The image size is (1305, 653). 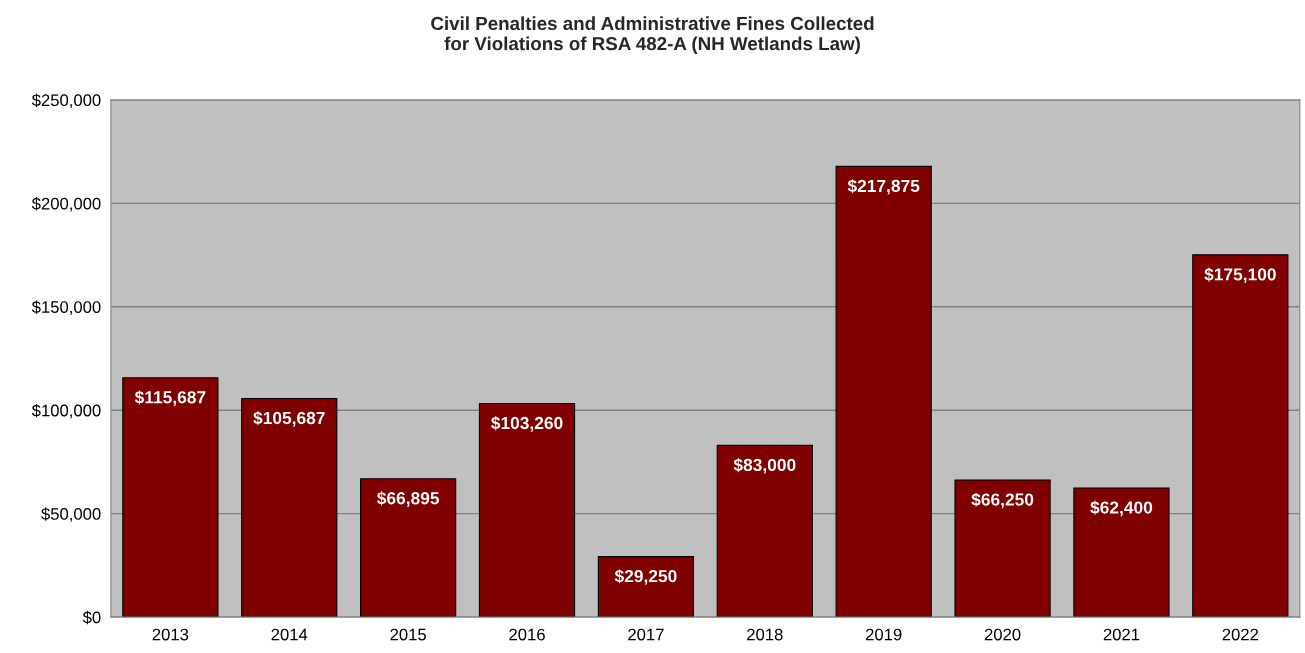 I want to click on x-tick-label: 2013, so click(x=170, y=634).